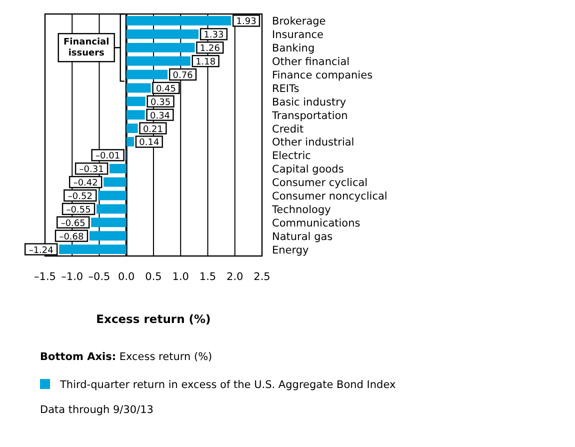 The width and height of the screenshot is (575, 447). I want to click on data-label: 1.18, so click(206, 63).